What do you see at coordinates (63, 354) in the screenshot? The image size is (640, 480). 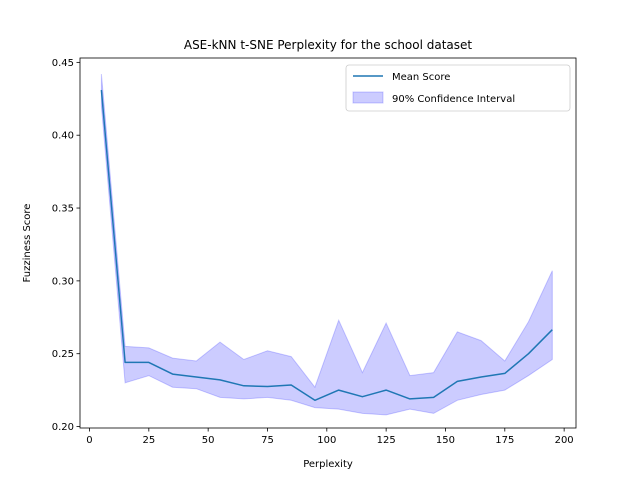 I see `y-tick-label: 0.25` at bounding box center [63, 354].